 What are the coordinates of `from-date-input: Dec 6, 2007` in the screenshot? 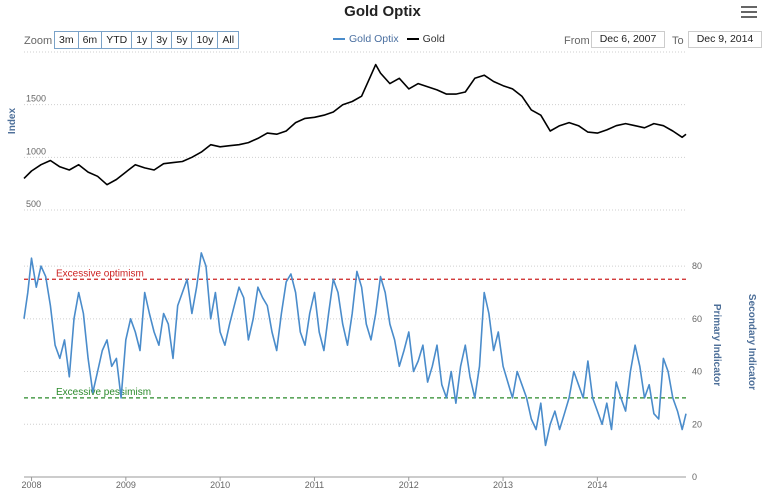 It's located at (628, 39).